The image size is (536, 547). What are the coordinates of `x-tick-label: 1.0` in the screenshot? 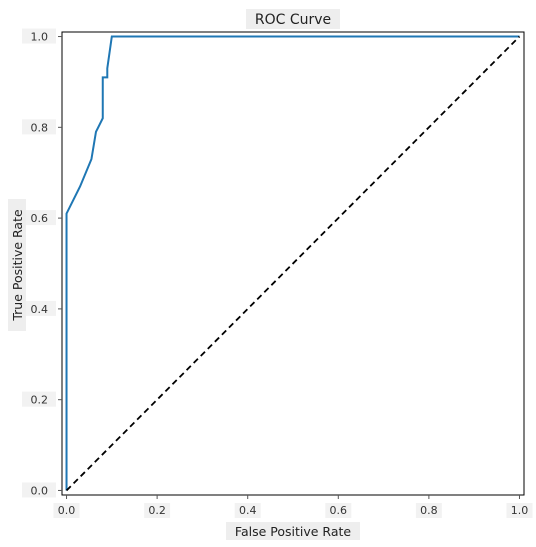 It's located at (520, 510).